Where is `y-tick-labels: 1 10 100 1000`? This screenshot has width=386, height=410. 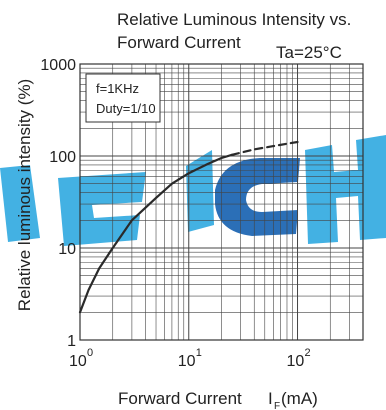 y-tick-labels: 1 10 100 1000 is located at coordinates (58, 203).